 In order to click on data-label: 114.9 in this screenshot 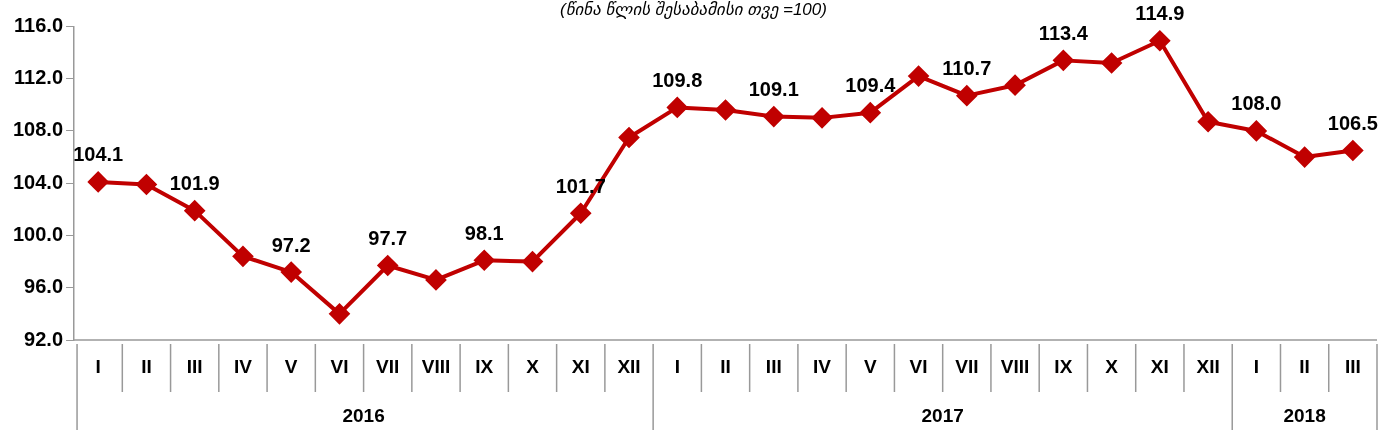, I will do `click(1160, 13)`.